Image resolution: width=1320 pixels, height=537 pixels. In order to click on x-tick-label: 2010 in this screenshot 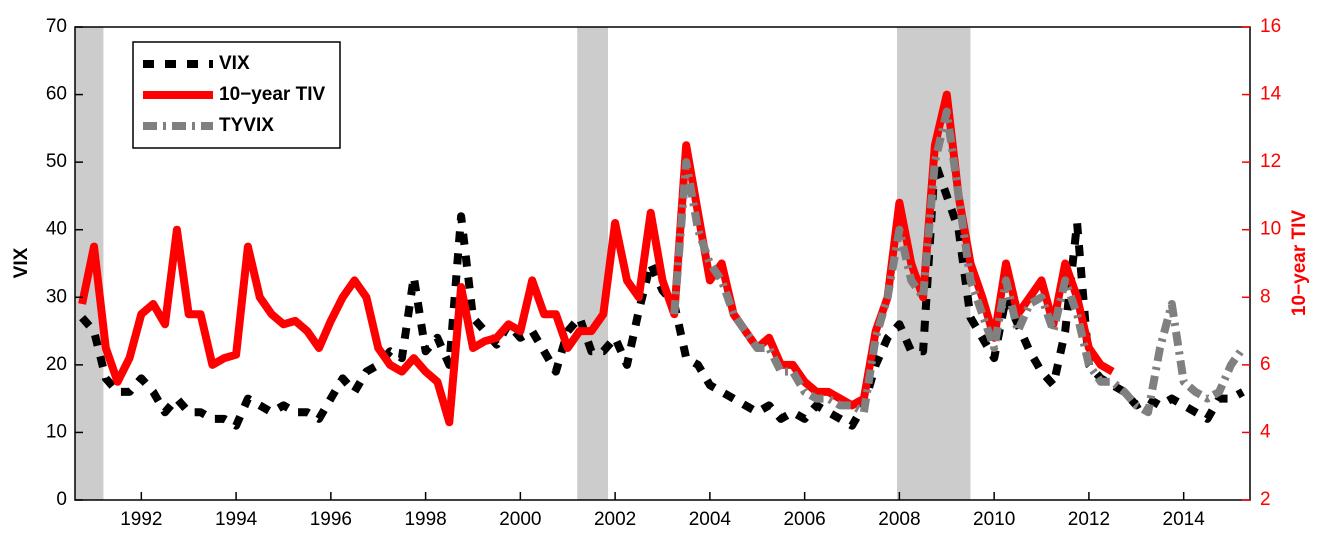, I will do `click(994, 519)`.